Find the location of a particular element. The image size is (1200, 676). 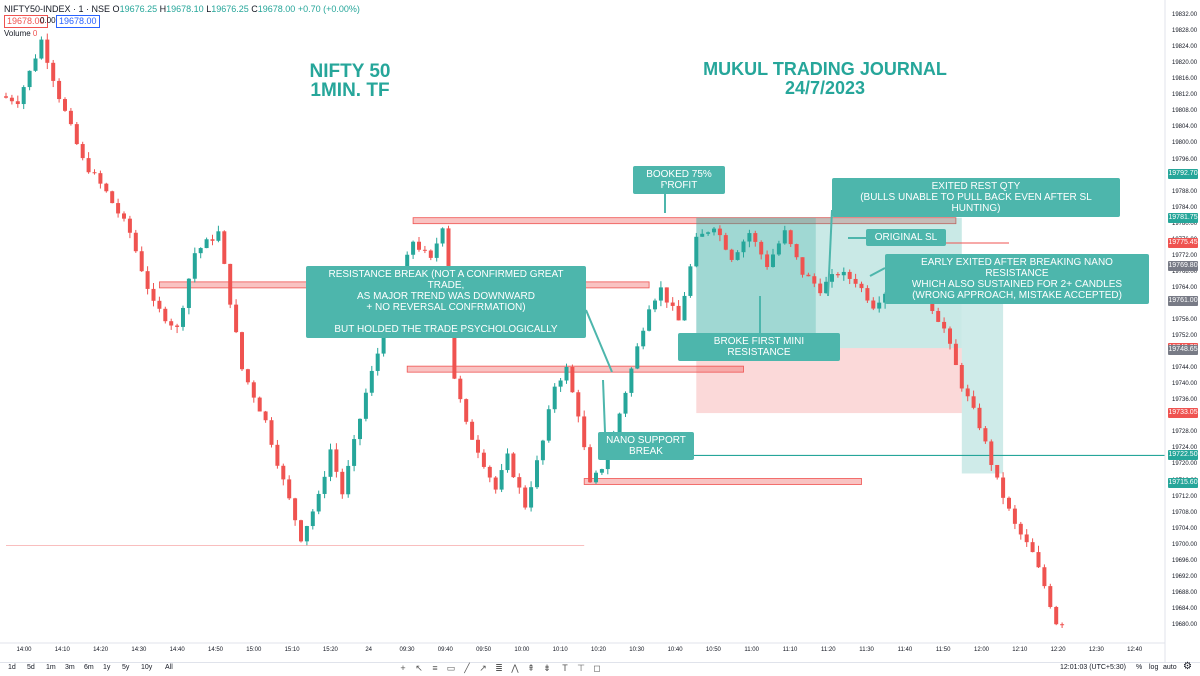

channel-tool-icon: ▭ is located at coordinates (451, 668).